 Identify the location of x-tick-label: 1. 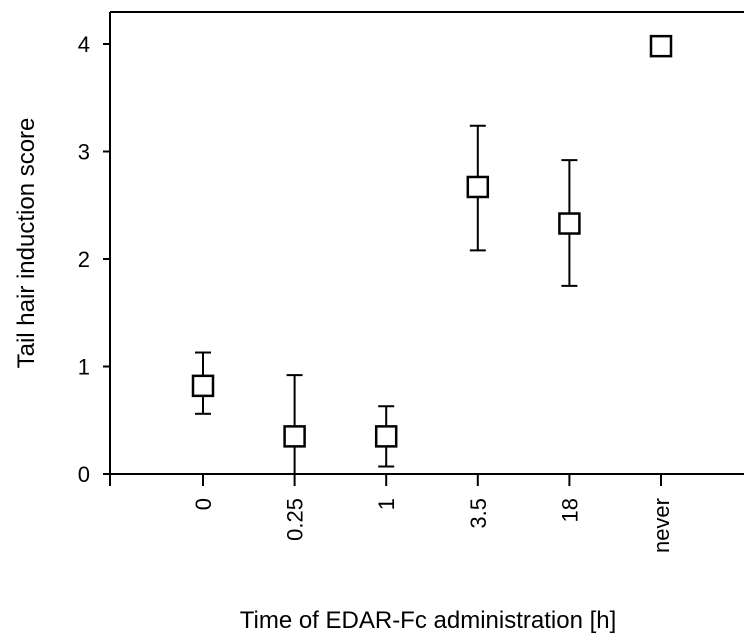
(386, 504).